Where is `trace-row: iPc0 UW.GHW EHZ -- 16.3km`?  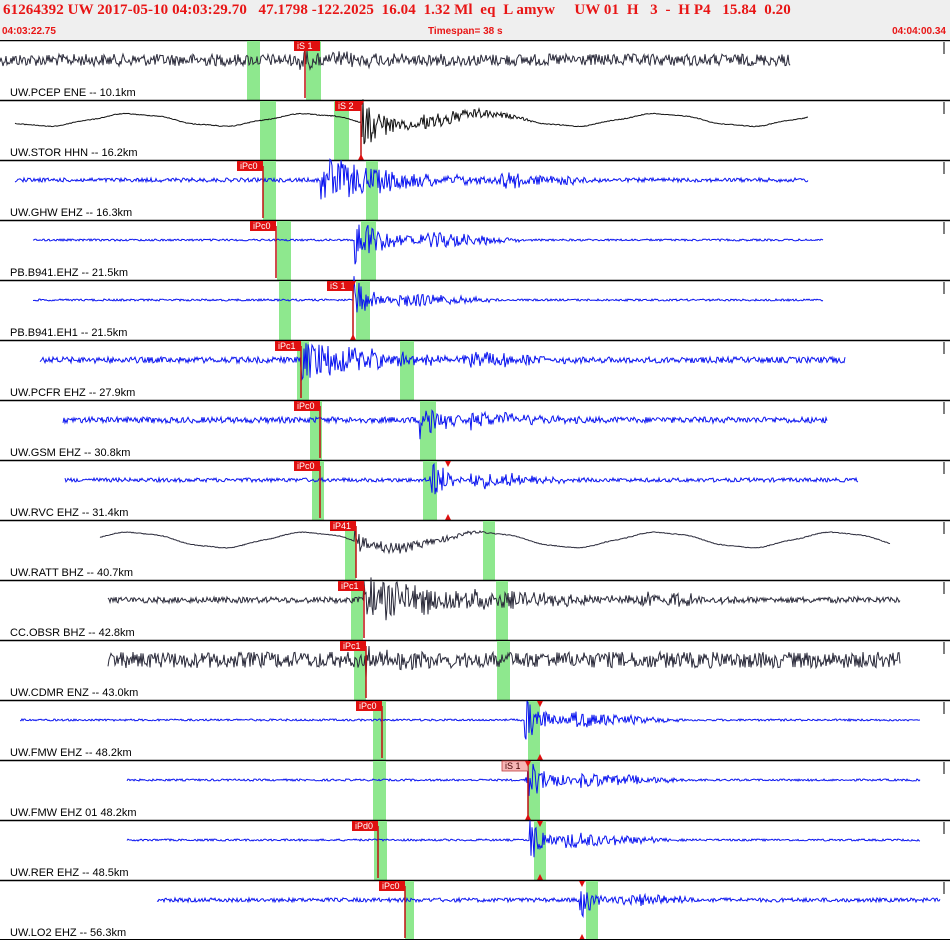
trace-row: iPc0 UW.GHW EHZ -- 16.3km is located at coordinates (475, 189).